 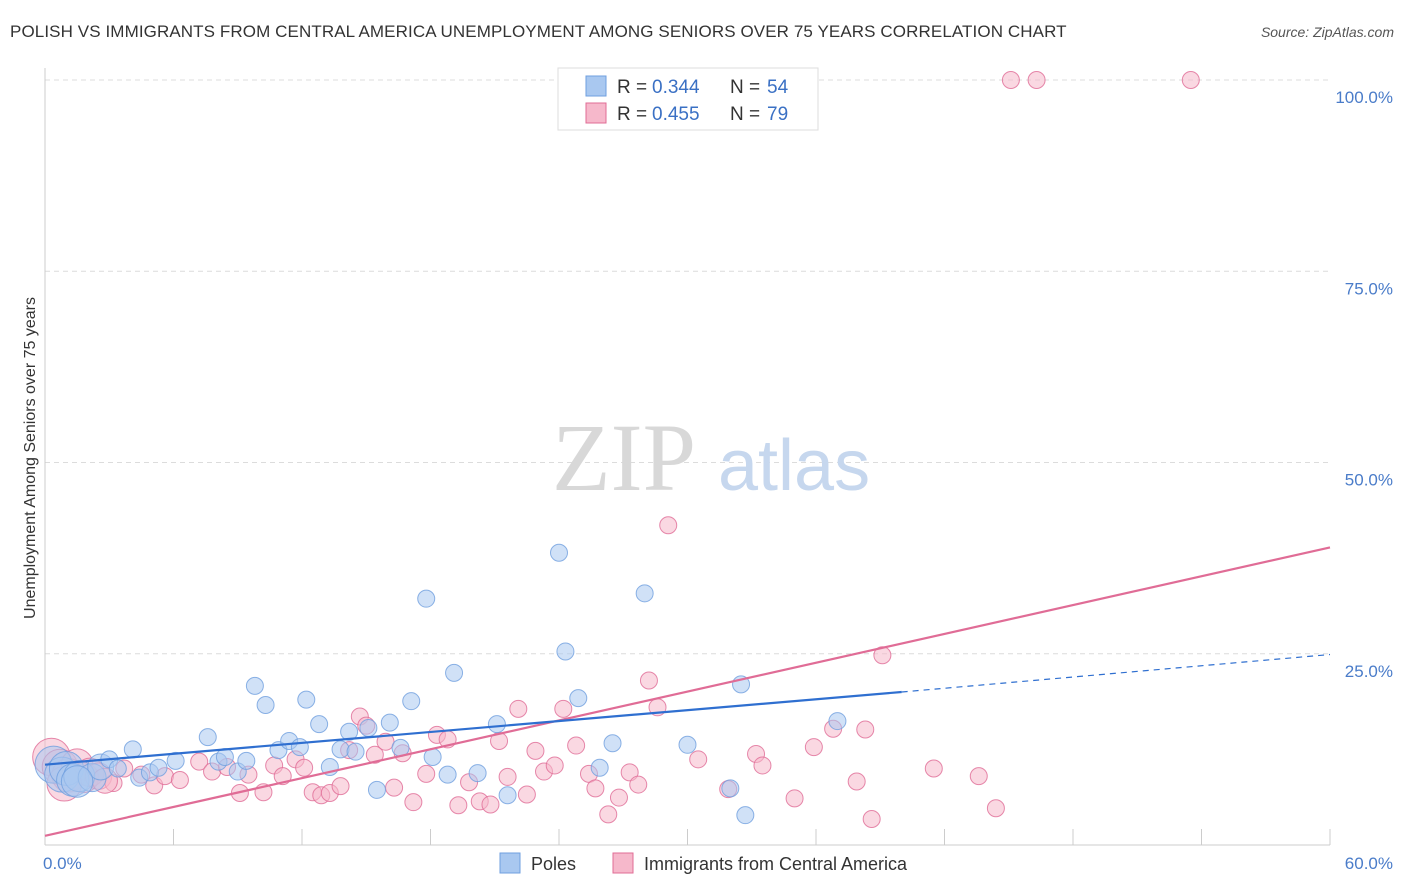 What do you see at coordinates (676, 114) in the screenshot?
I see `legend-r-value-2: 0.455` at bounding box center [676, 114].